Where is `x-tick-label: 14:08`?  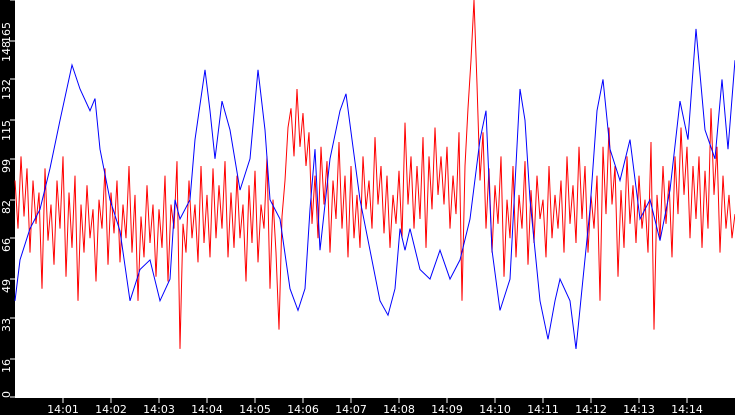
x-tick-label: 14:08 is located at coordinates (399, 409).